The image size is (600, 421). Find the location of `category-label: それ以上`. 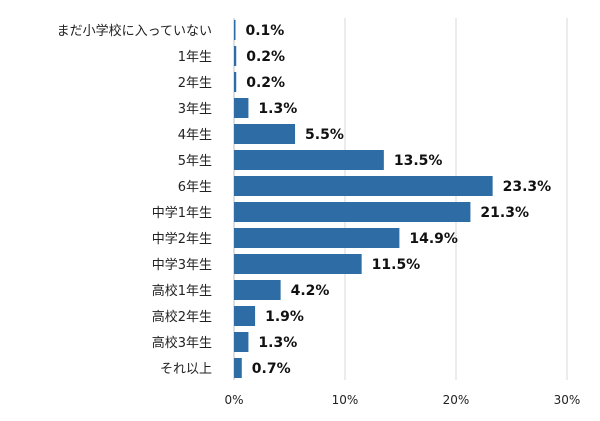

category-label: それ以上 is located at coordinates (186, 369).